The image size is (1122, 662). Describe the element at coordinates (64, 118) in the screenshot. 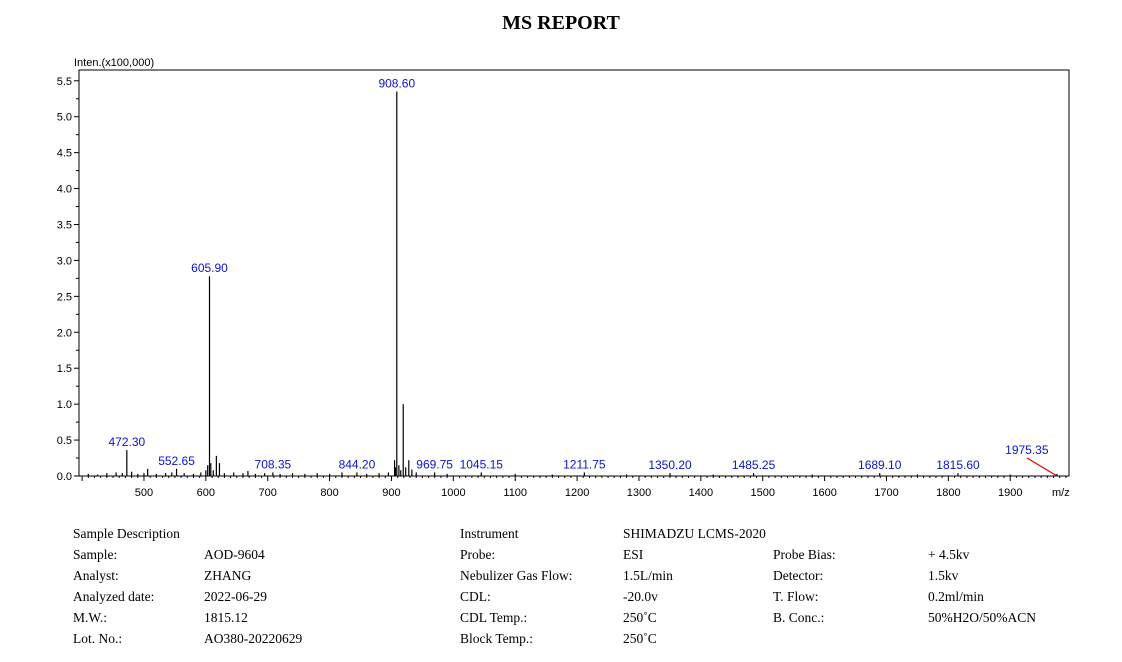

I see `y-tick-label: 5.0` at that location.